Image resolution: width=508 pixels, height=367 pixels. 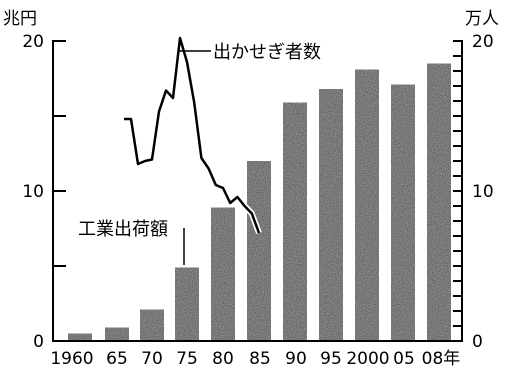 I want to click on x-label-95: 95, so click(x=331, y=358).